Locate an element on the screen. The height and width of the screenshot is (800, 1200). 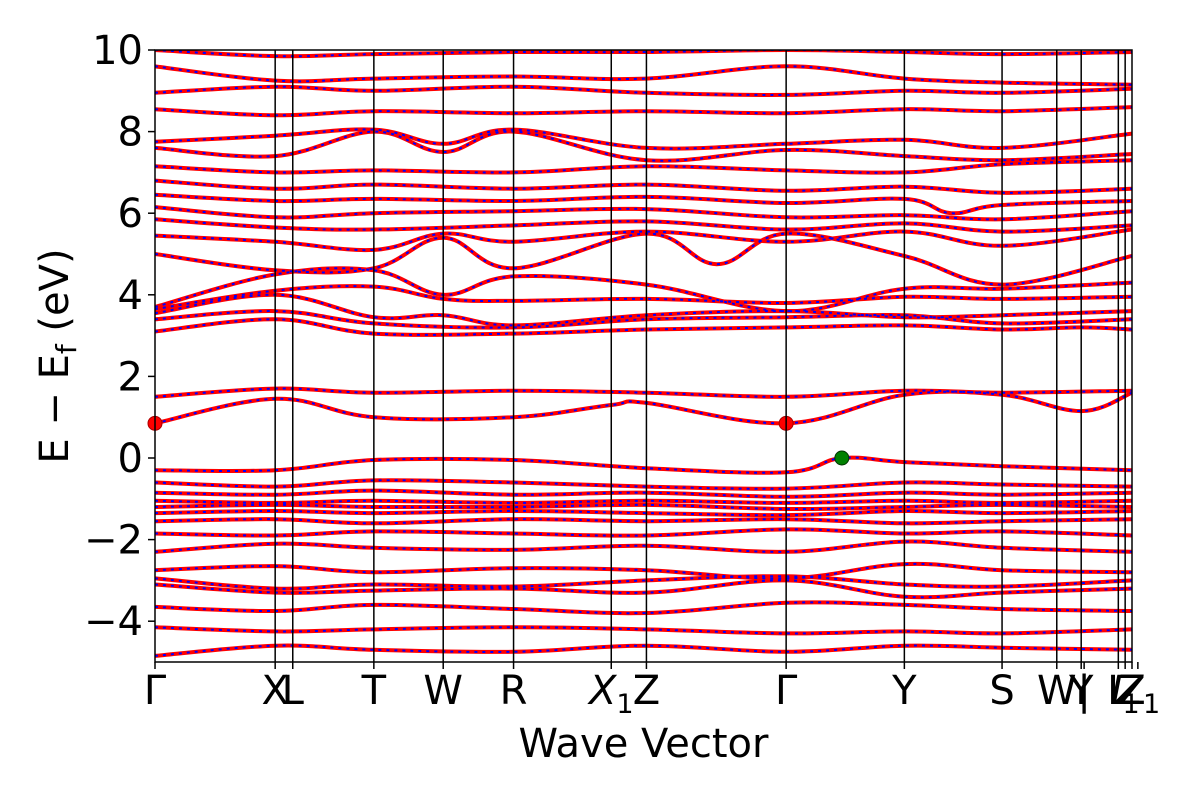
y-tick-label: 10 is located at coordinates (117, 51).